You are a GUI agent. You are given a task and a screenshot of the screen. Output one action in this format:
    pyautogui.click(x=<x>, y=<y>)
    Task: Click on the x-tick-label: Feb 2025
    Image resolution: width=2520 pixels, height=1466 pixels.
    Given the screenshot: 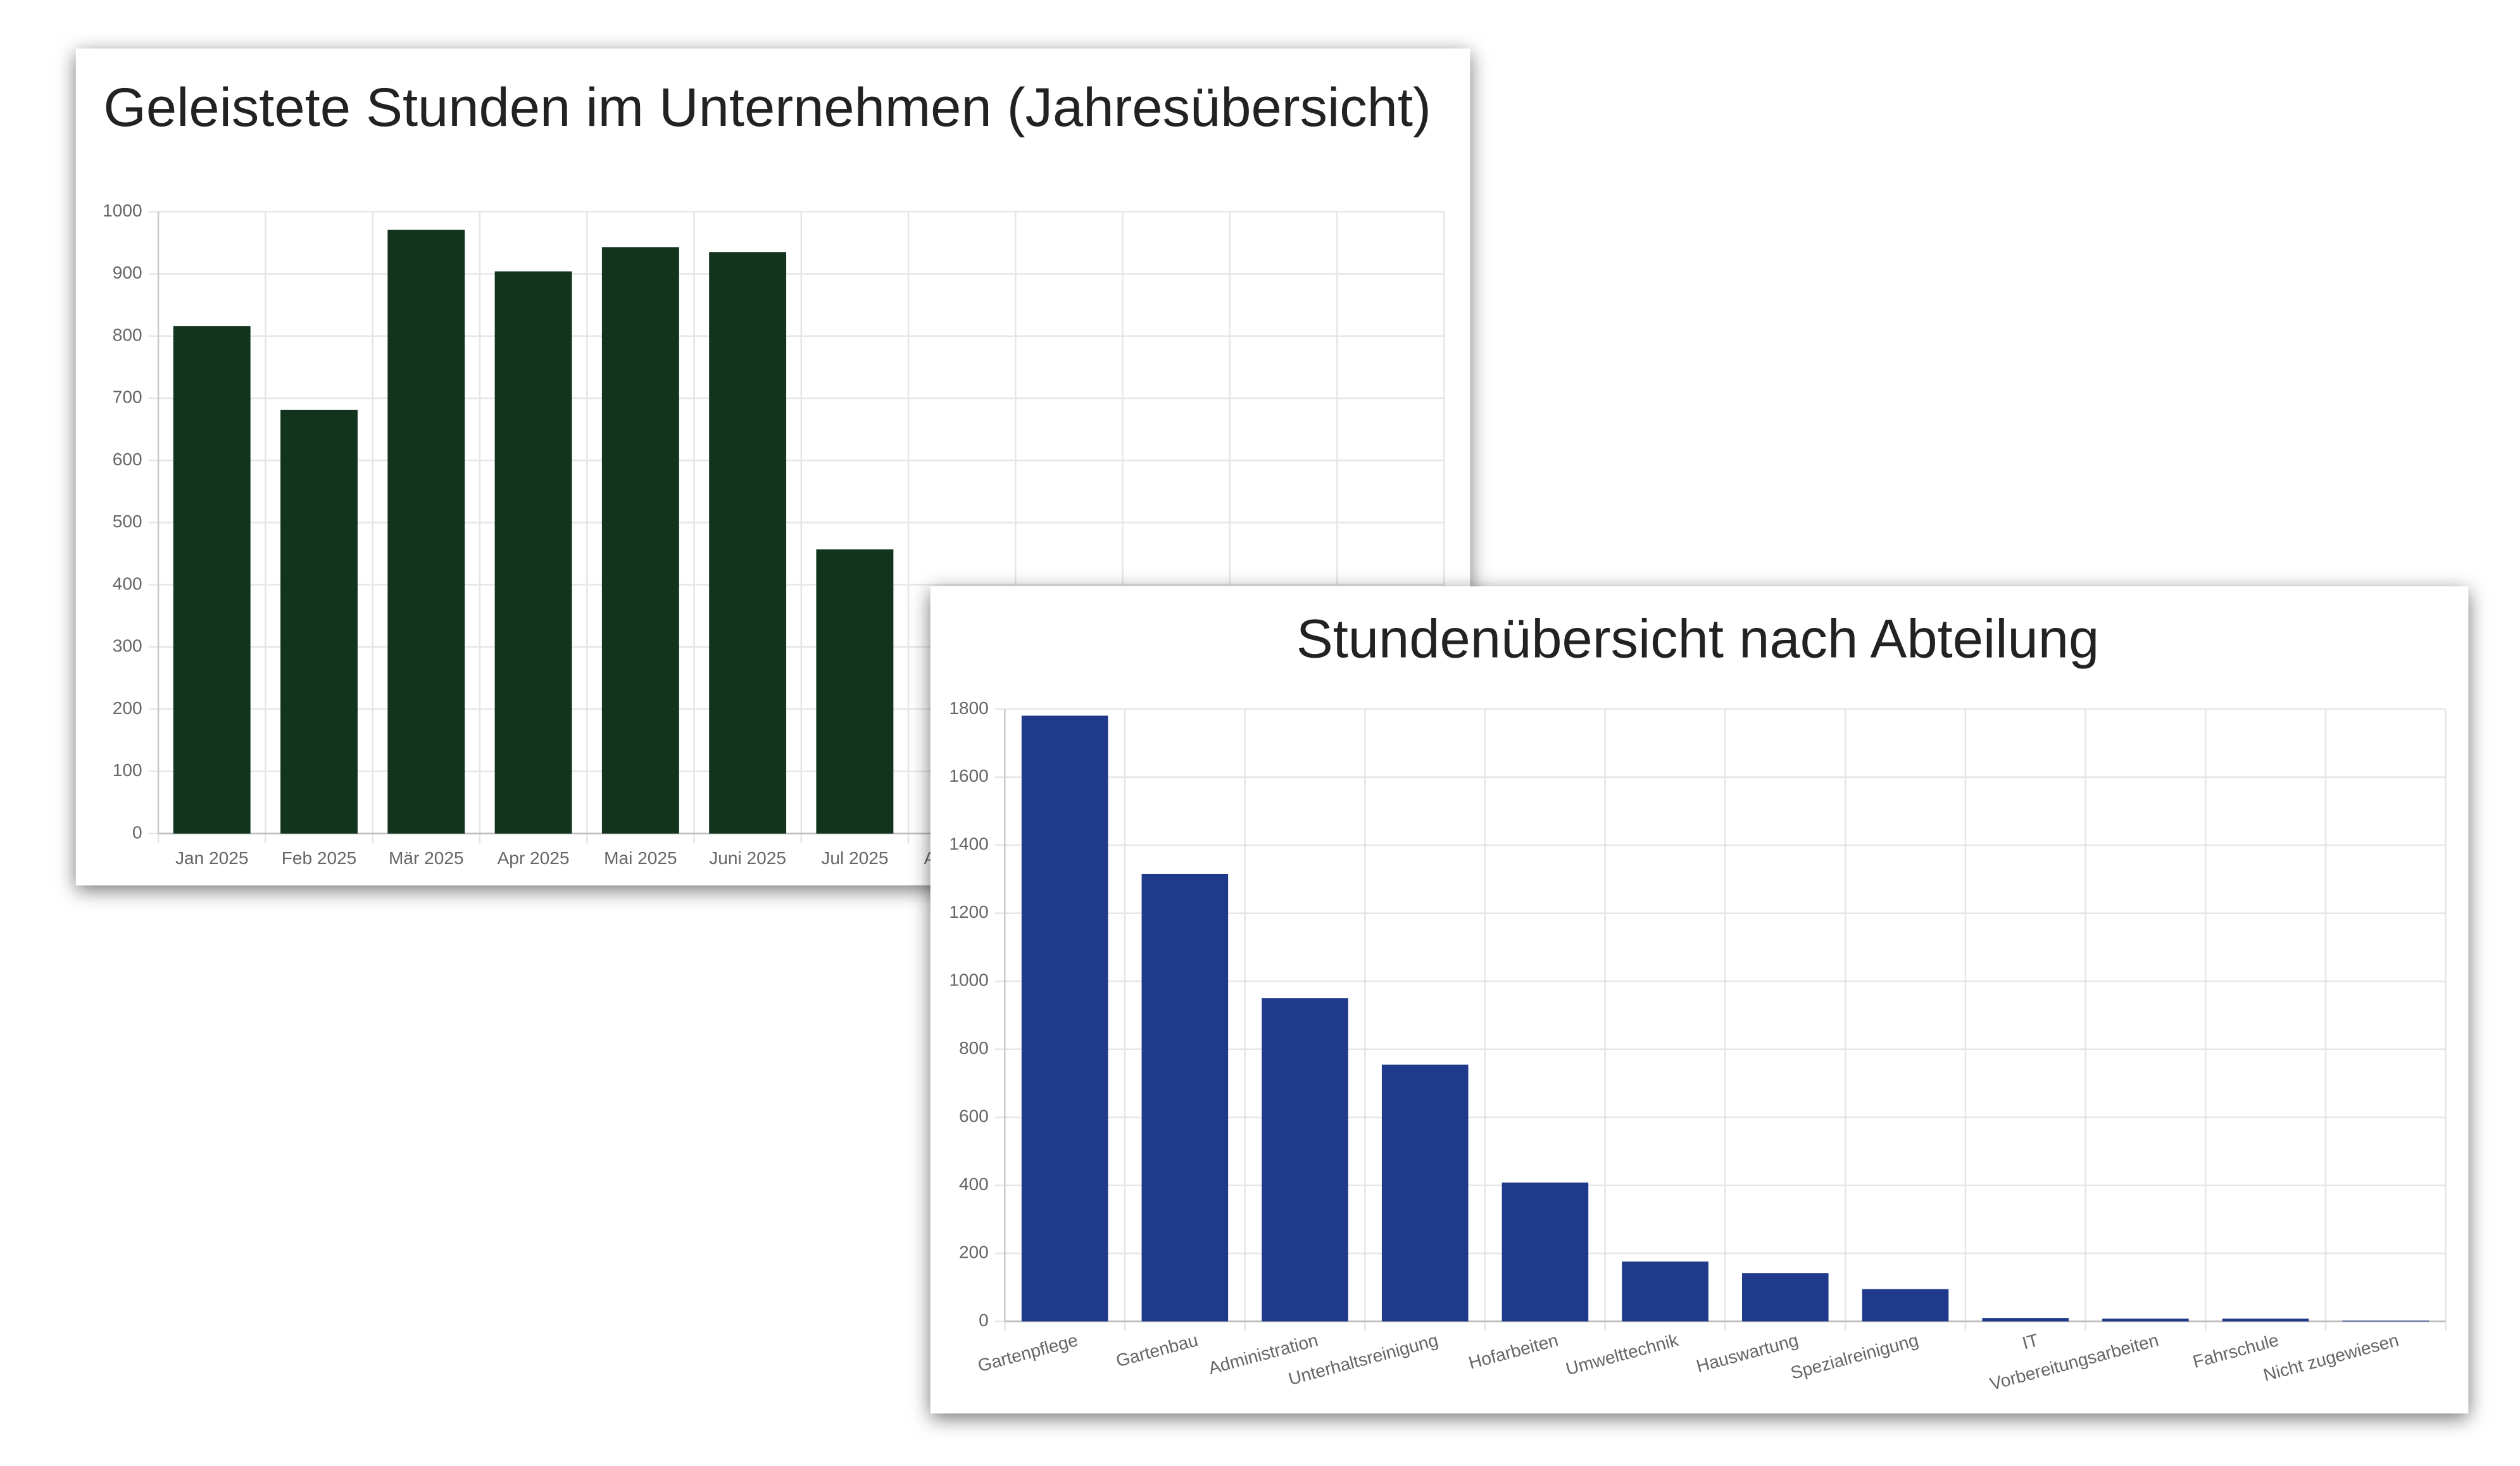 What is the action you would take?
    pyautogui.click(x=319, y=858)
    